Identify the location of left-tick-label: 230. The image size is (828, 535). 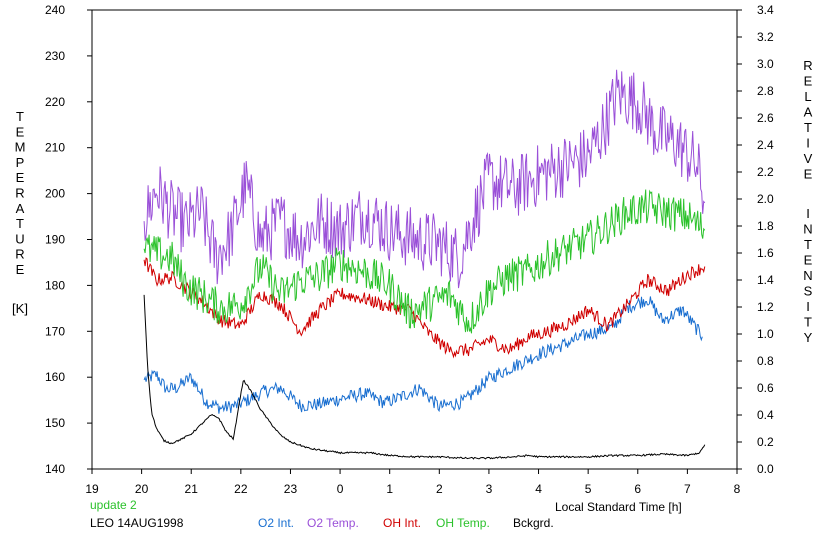
(55, 56).